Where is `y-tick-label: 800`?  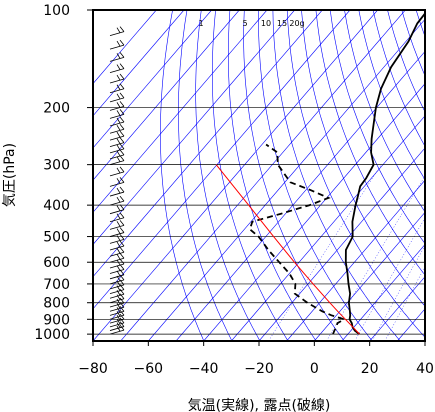
y-tick-label: 800 is located at coordinates (56, 304).